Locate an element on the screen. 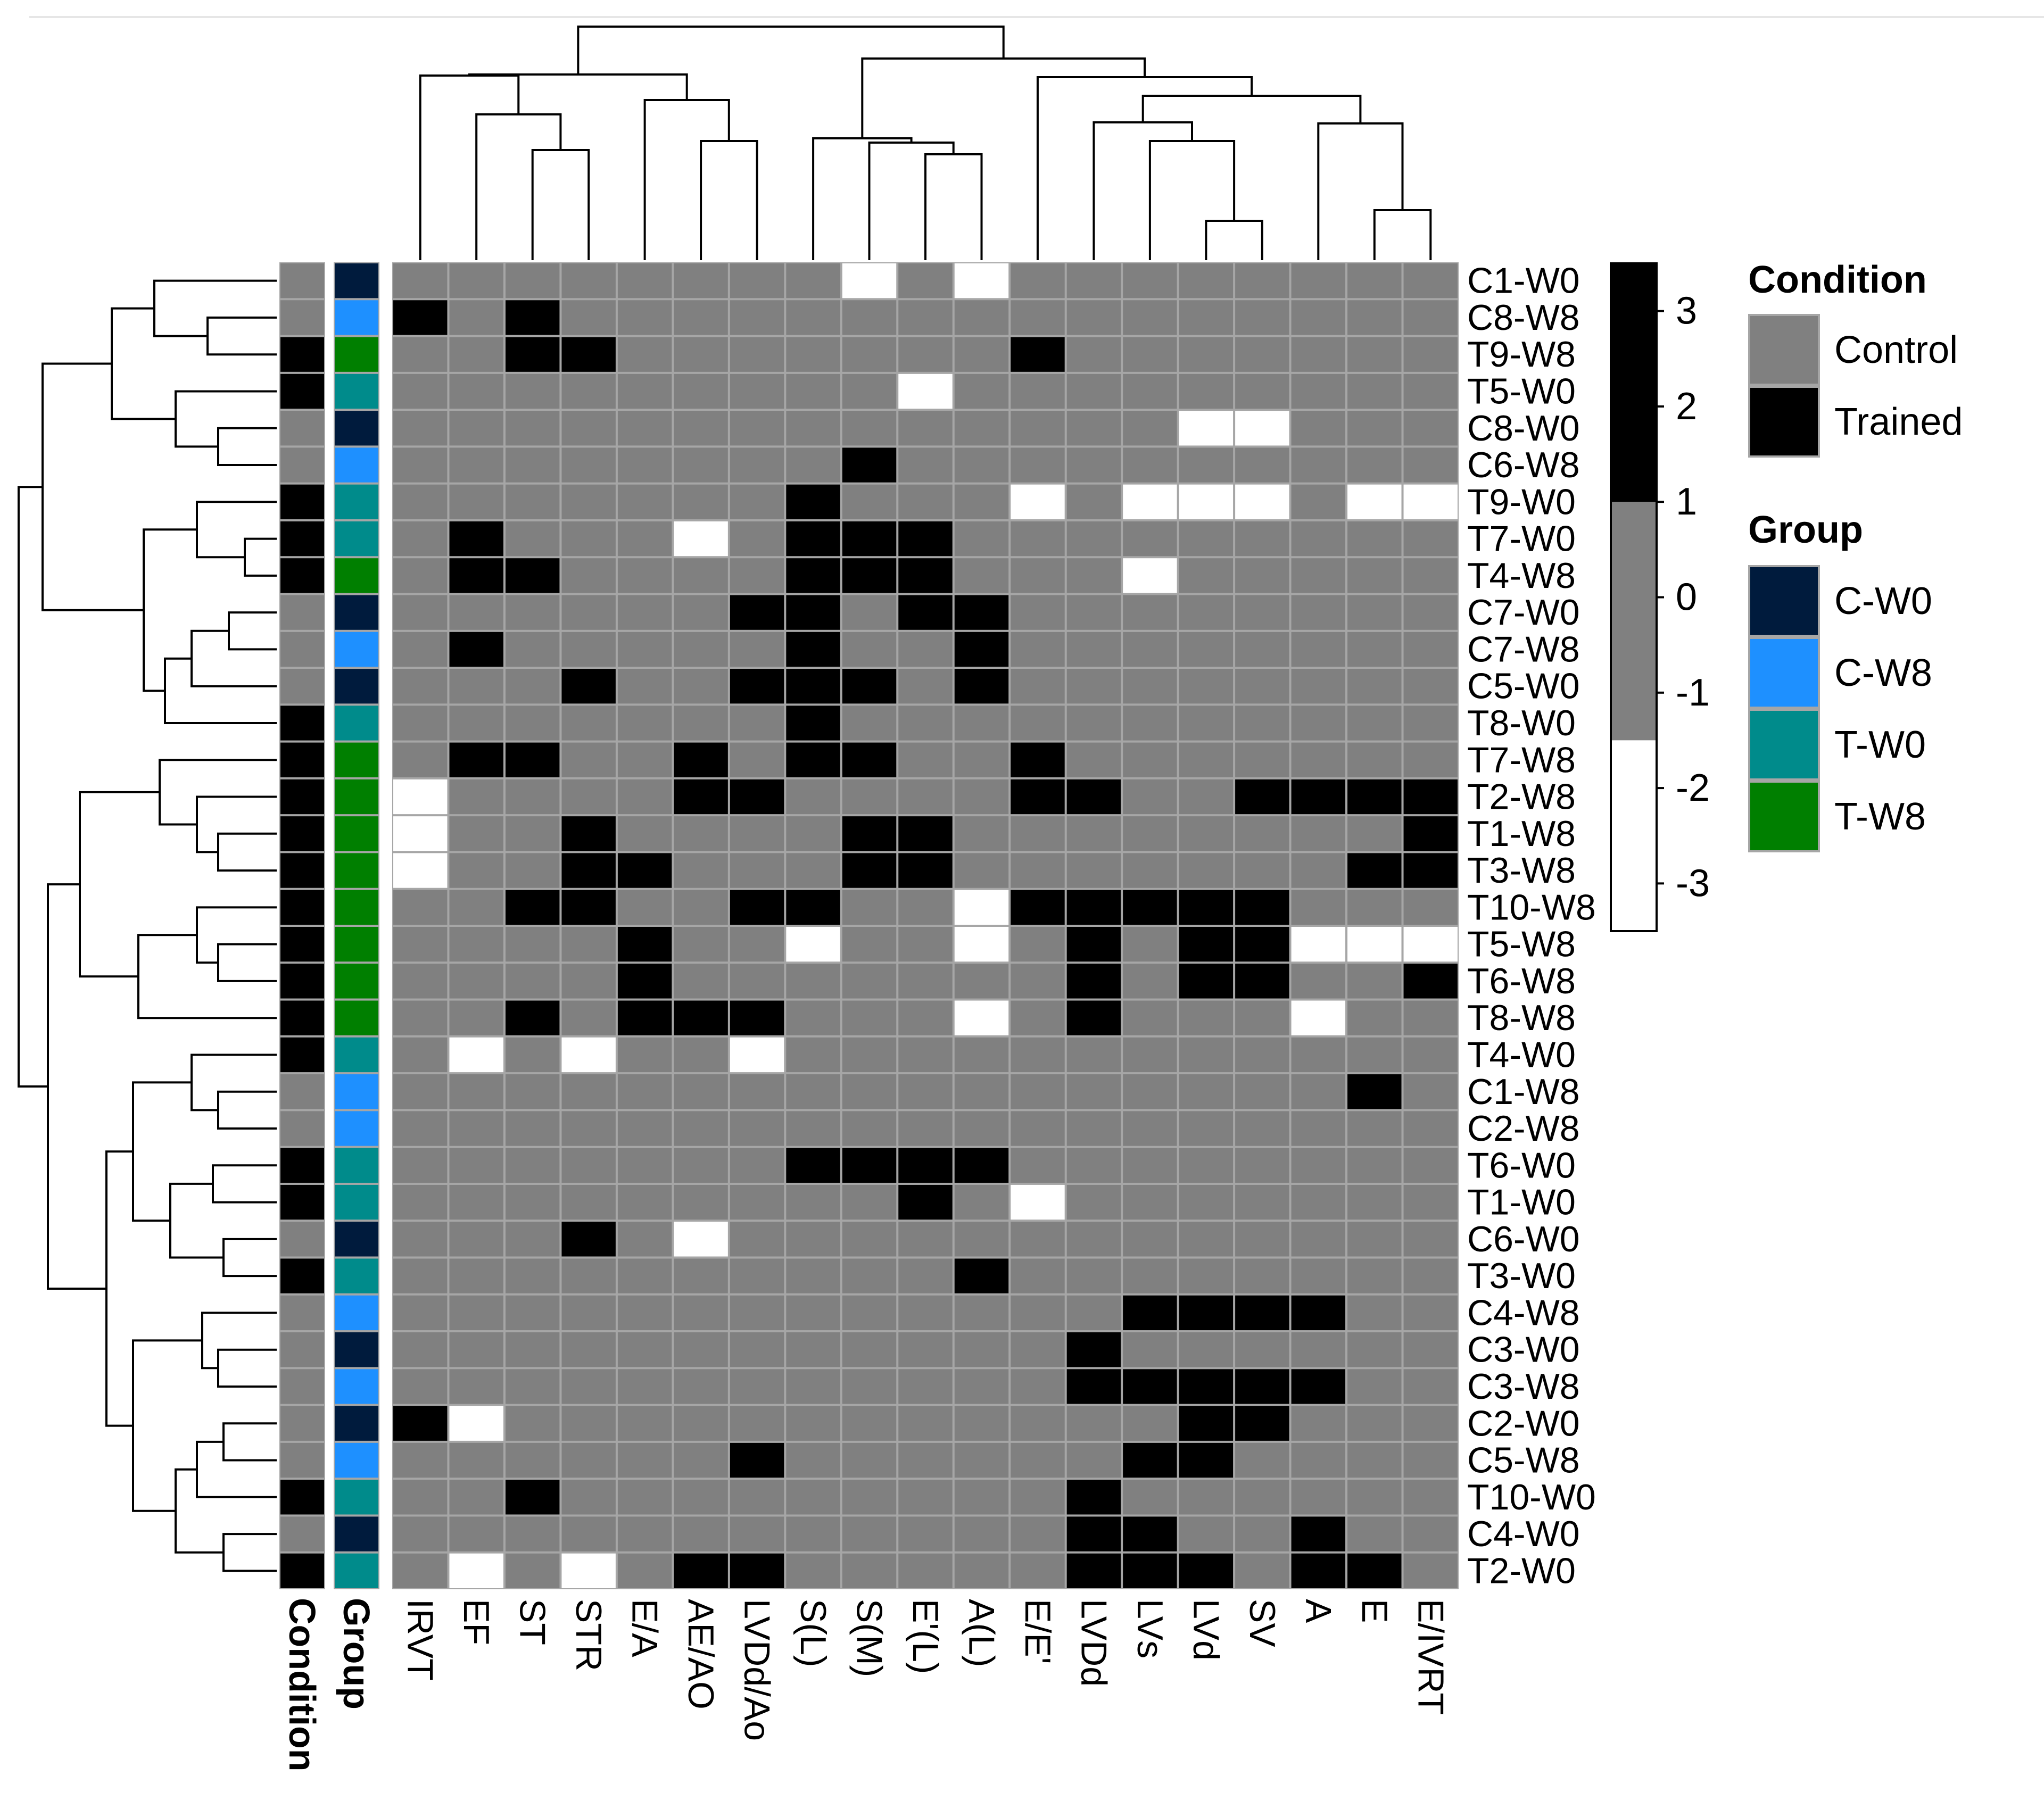 The image size is (2044, 1817). heatmap-cell-t3-w8-e-ivrt is located at coordinates (1431, 870).